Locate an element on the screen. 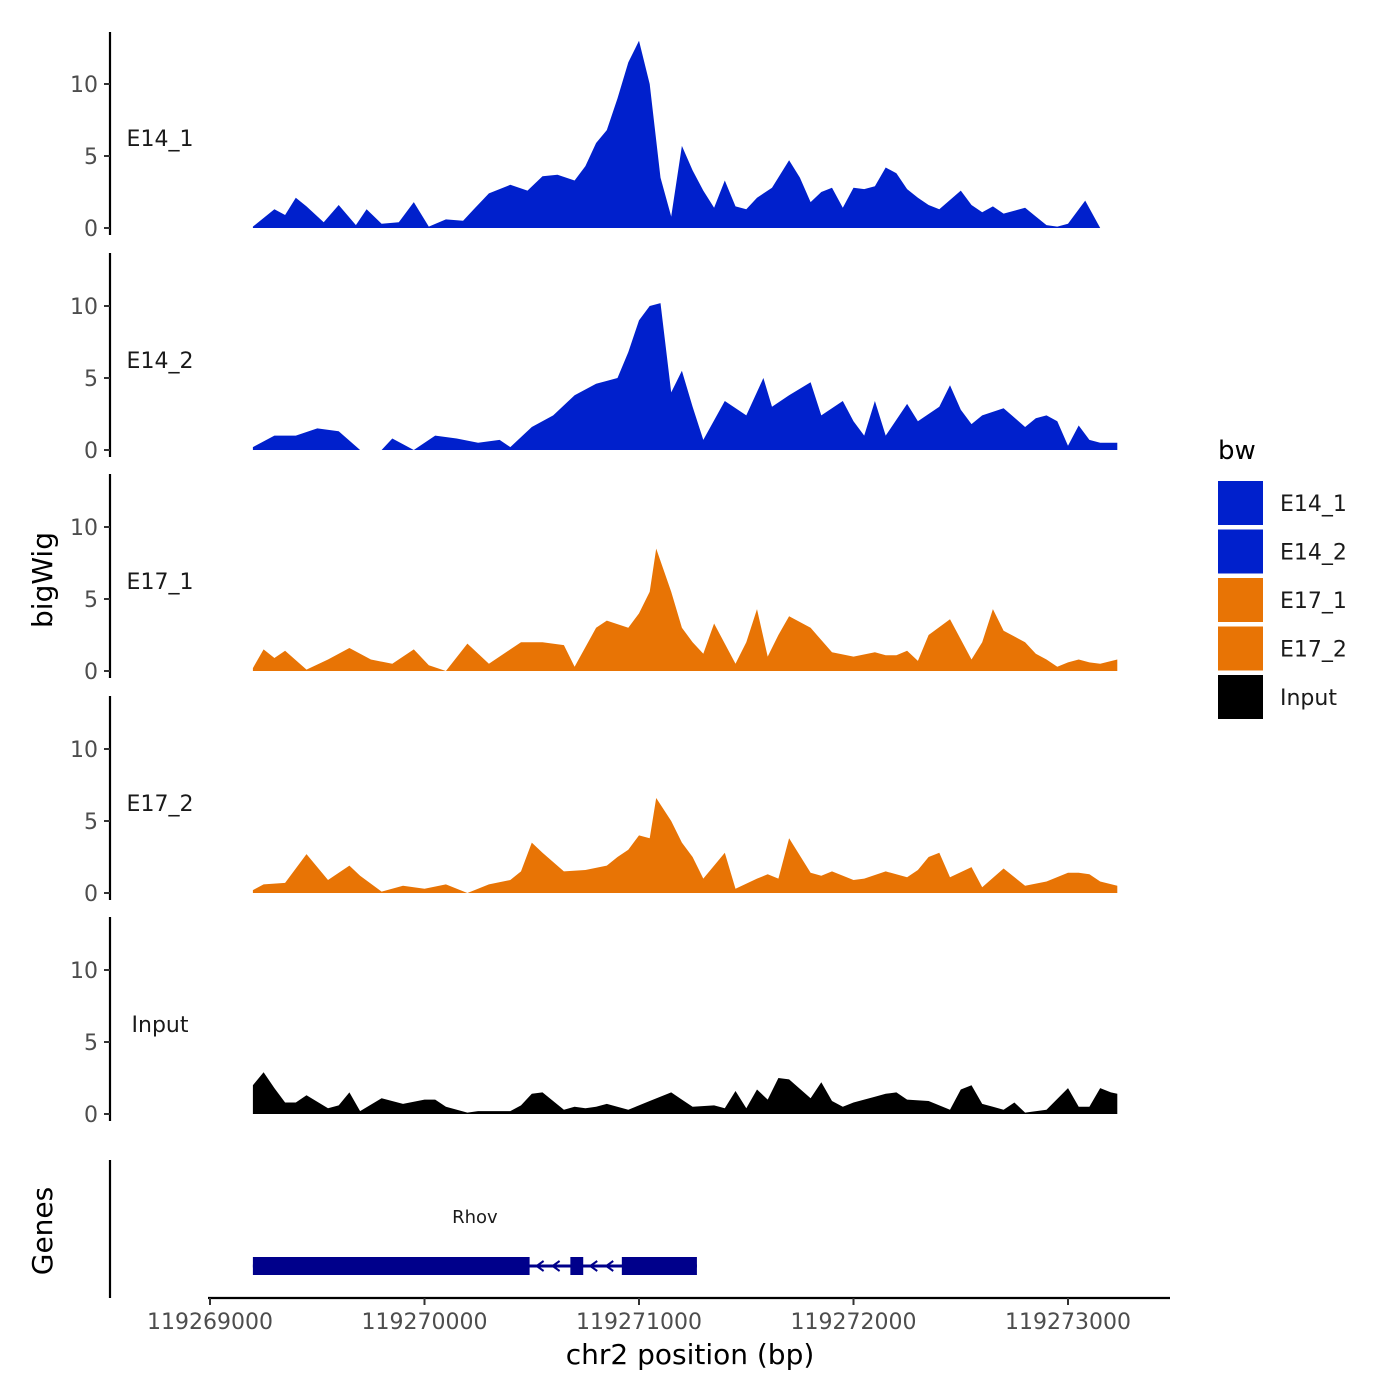  track-e17-1: 0 5 10 E17_1 is located at coordinates (594, 579).